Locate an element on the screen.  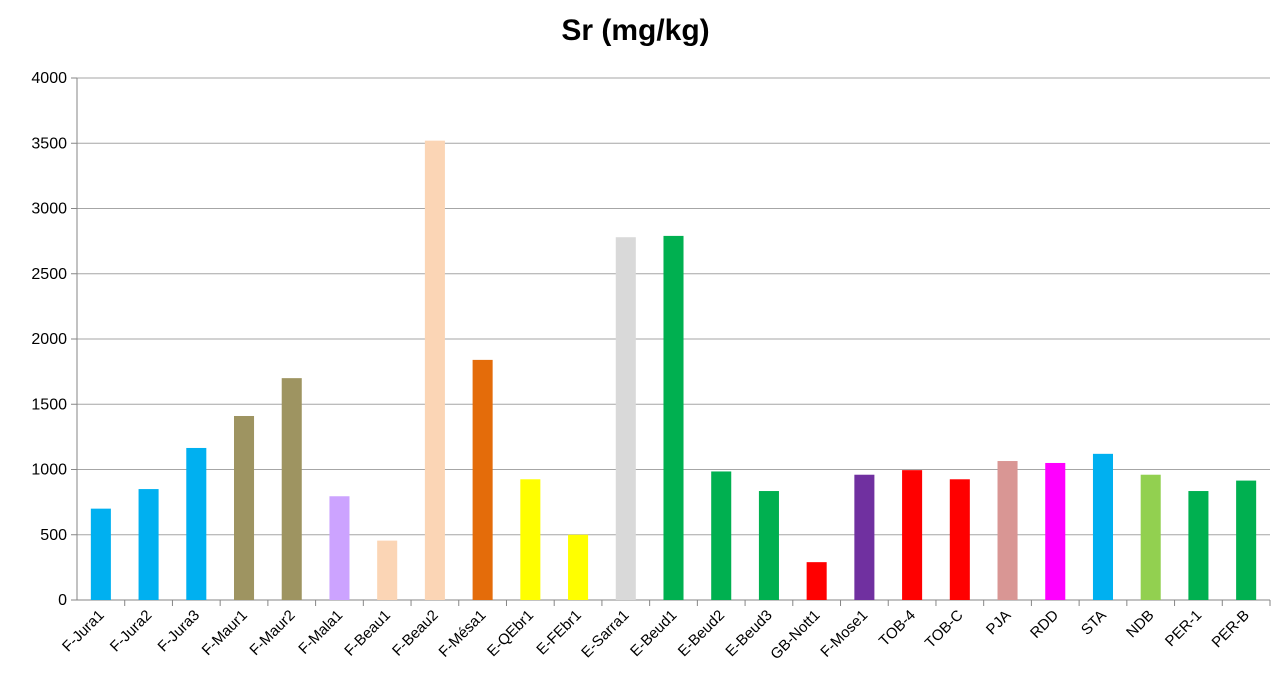
bar-f-m-sa1 is located at coordinates (482, 479).